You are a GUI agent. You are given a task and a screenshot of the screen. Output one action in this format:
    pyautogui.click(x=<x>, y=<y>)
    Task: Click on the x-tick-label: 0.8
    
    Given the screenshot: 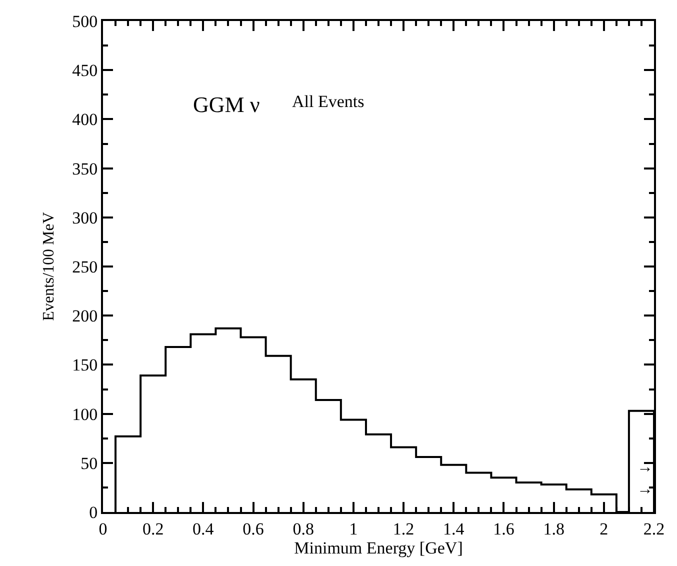 What is the action you would take?
    pyautogui.click(x=303, y=528)
    